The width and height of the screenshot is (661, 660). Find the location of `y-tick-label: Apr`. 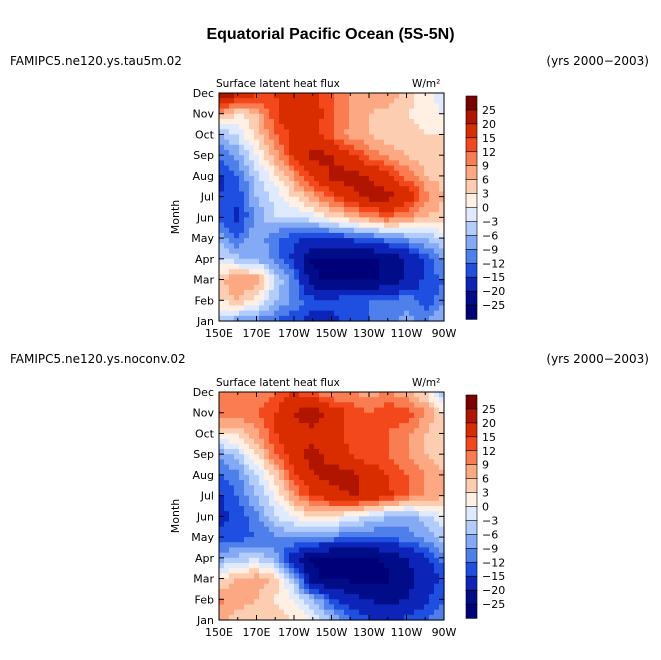

y-tick-label: Apr is located at coordinates (205, 558).